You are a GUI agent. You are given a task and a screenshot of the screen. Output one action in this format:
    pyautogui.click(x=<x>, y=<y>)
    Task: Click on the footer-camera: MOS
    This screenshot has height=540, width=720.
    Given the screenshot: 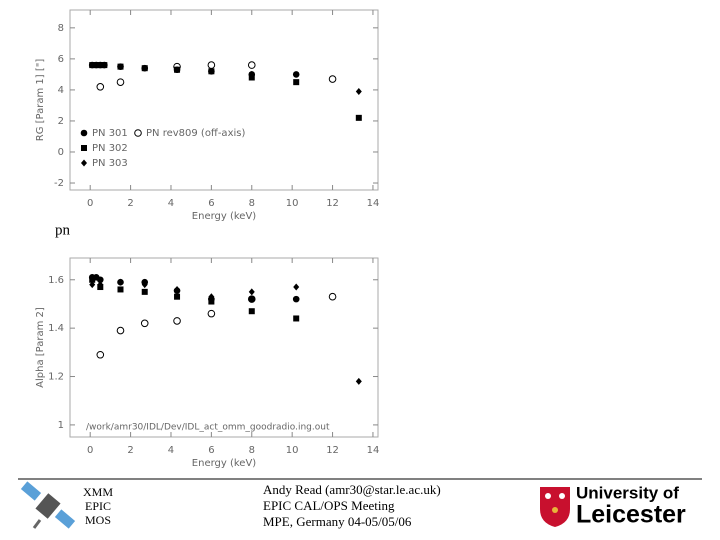 What is the action you would take?
    pyautogui.click(x=98, y=520)
    